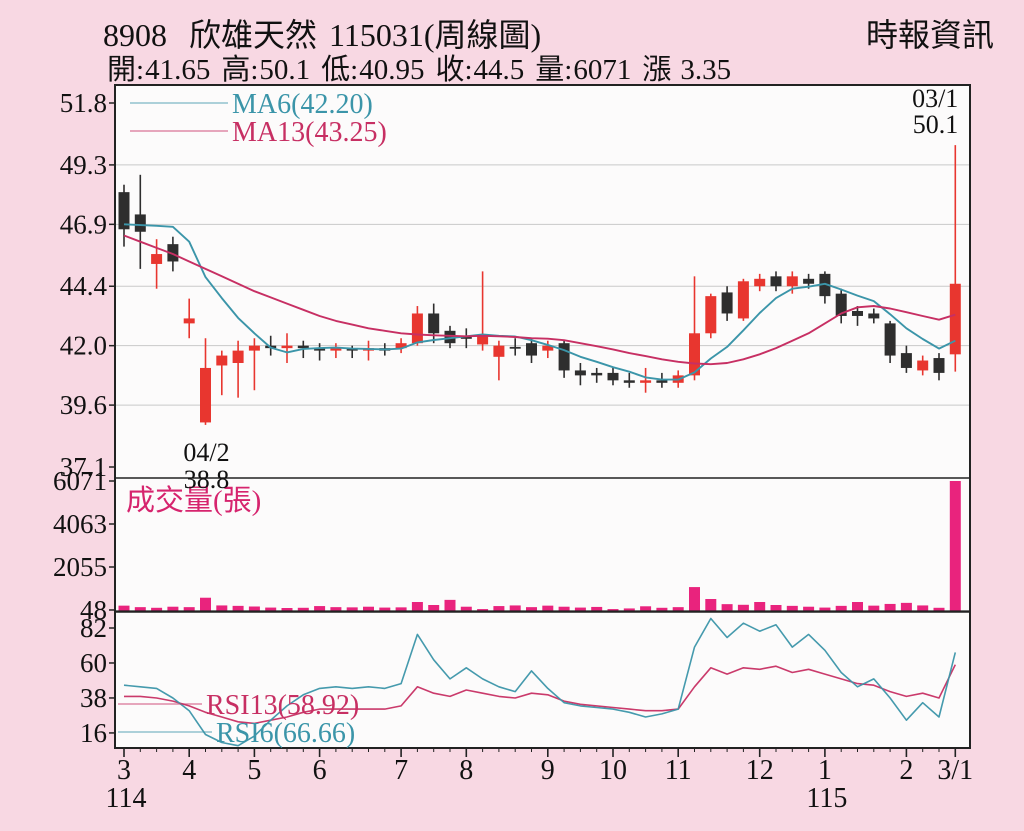 This screenshot has width=1024, height=831. I want to click on x-axis-month-label: 11, so click(678, 770).